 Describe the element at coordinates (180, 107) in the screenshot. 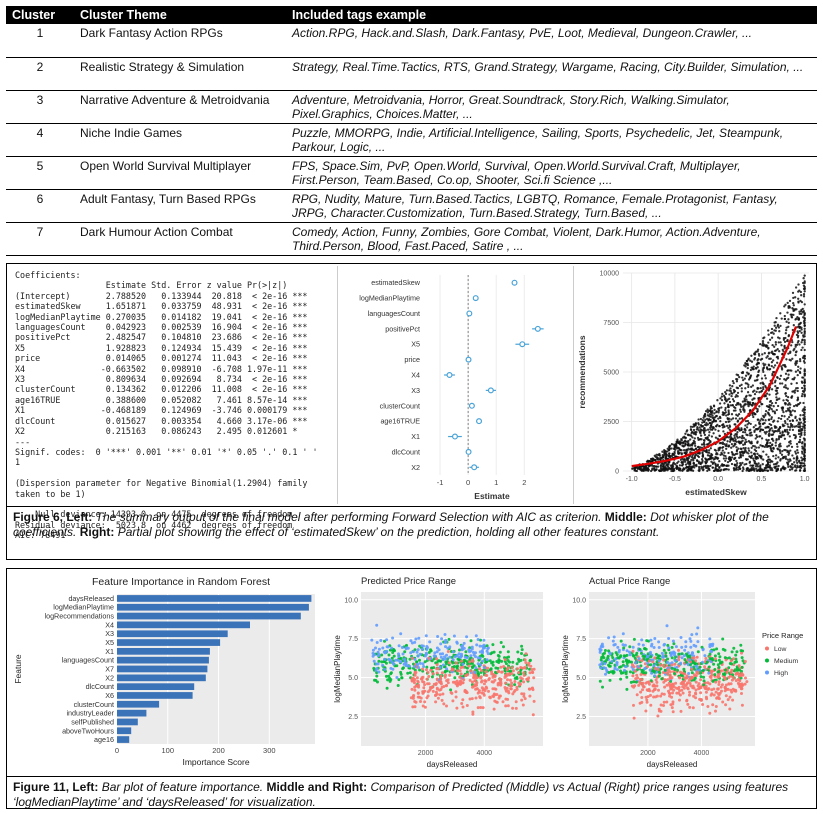

I see `cluster-theme: Narrative Adventure & Metroidvania` at that location.